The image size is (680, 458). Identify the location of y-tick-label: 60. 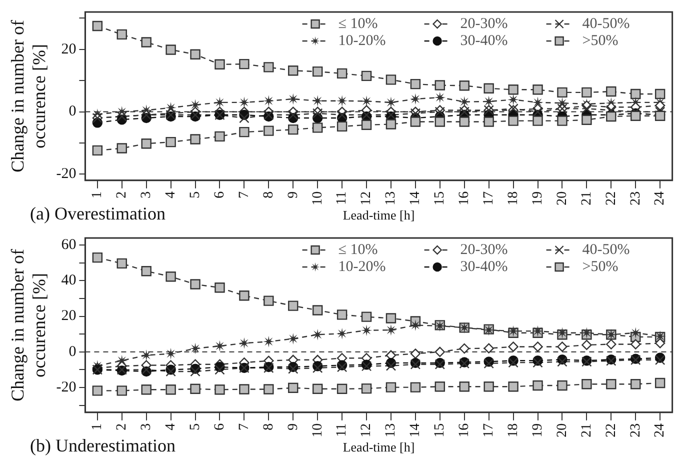
(68, 245).